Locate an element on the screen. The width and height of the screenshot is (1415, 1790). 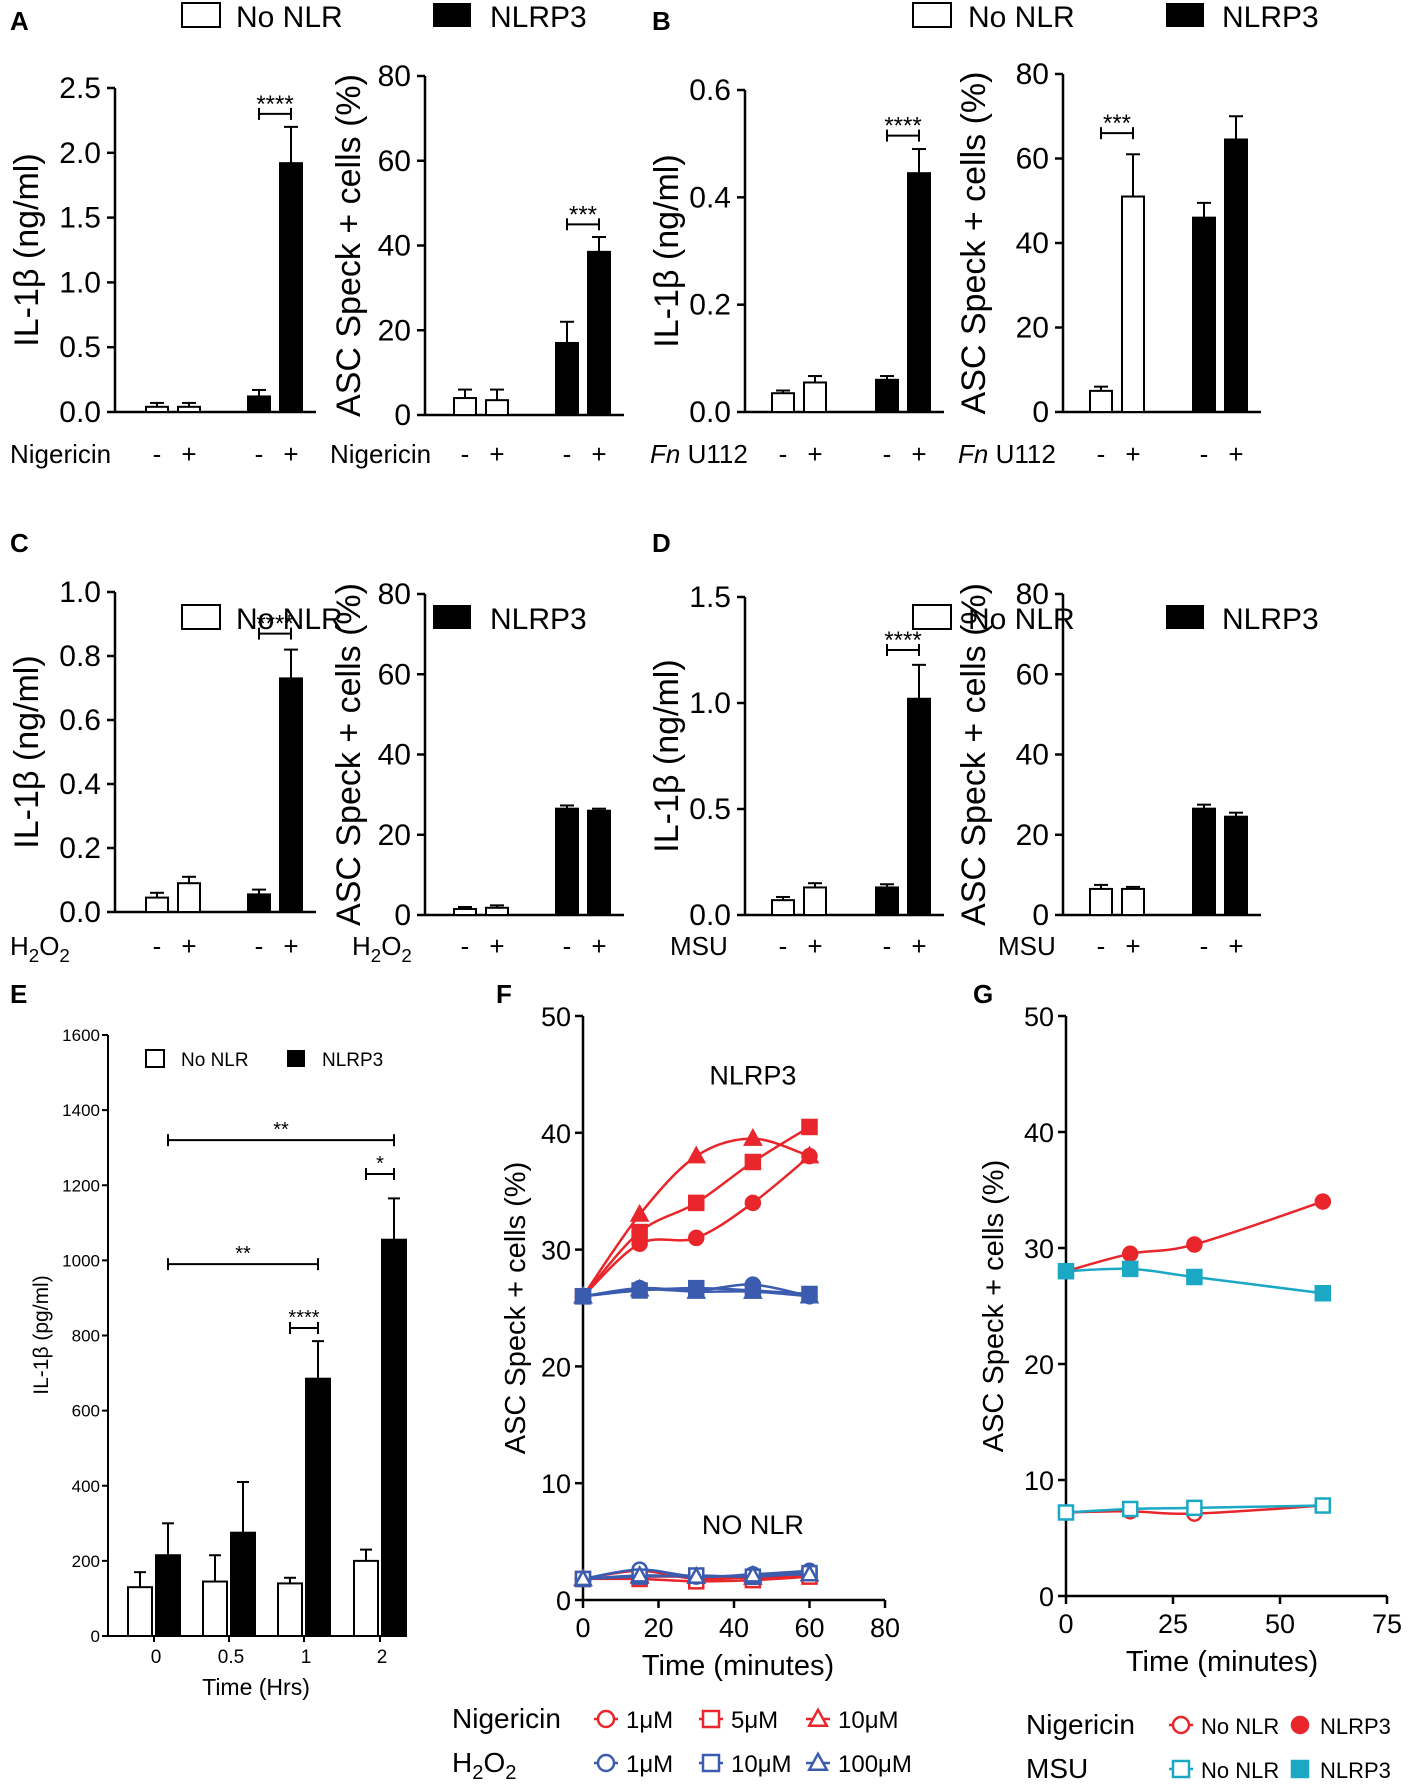
treatment-label: Fn U112 is located at coordinates (1007, 454).